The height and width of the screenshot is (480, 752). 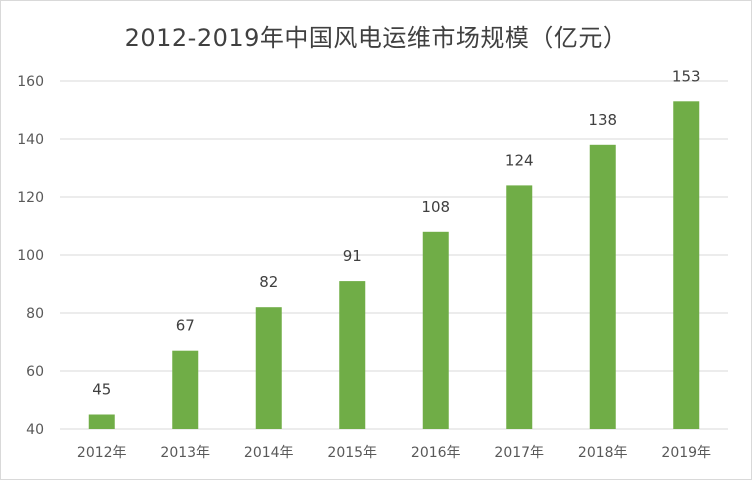 I want to click on data-label: 108, so click(x=435, y=207).